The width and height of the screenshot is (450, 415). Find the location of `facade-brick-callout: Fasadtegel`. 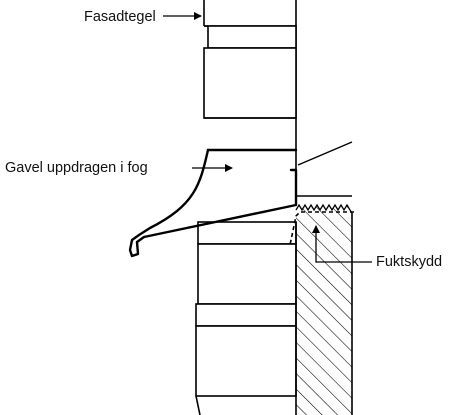

facade-brick-callout: Fasadtegel is located at coordinates (143, 17).